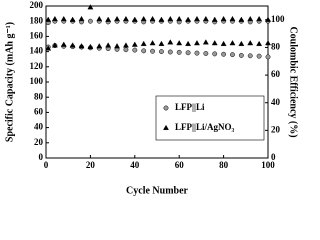 This screenshot has height=240, width=320. What do you see at coordinates (91, 165) in the screenshot?
I see `x-tick-label: 20` at bounding box center [91, 165].